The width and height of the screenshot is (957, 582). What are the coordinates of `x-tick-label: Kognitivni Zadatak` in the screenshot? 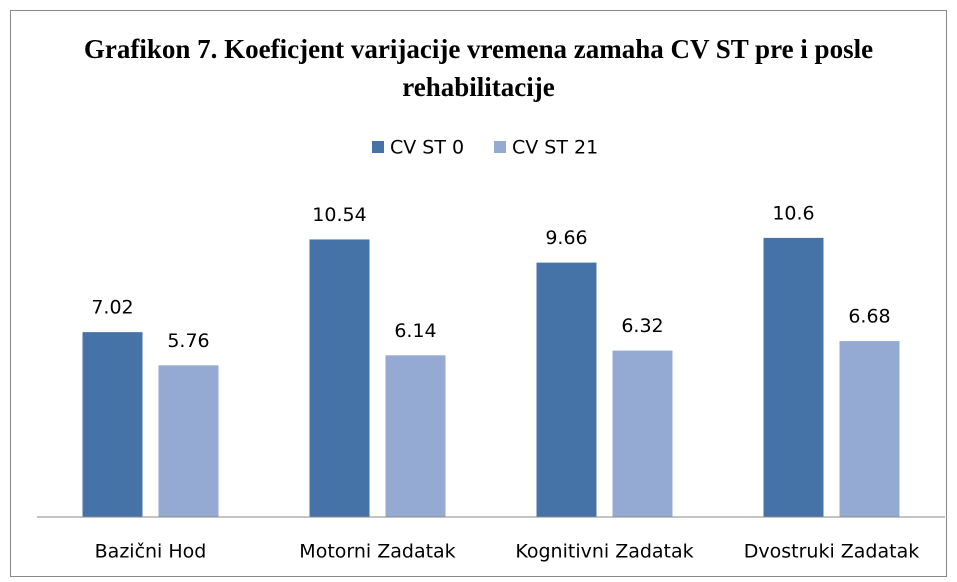 It's located at (604, 552).